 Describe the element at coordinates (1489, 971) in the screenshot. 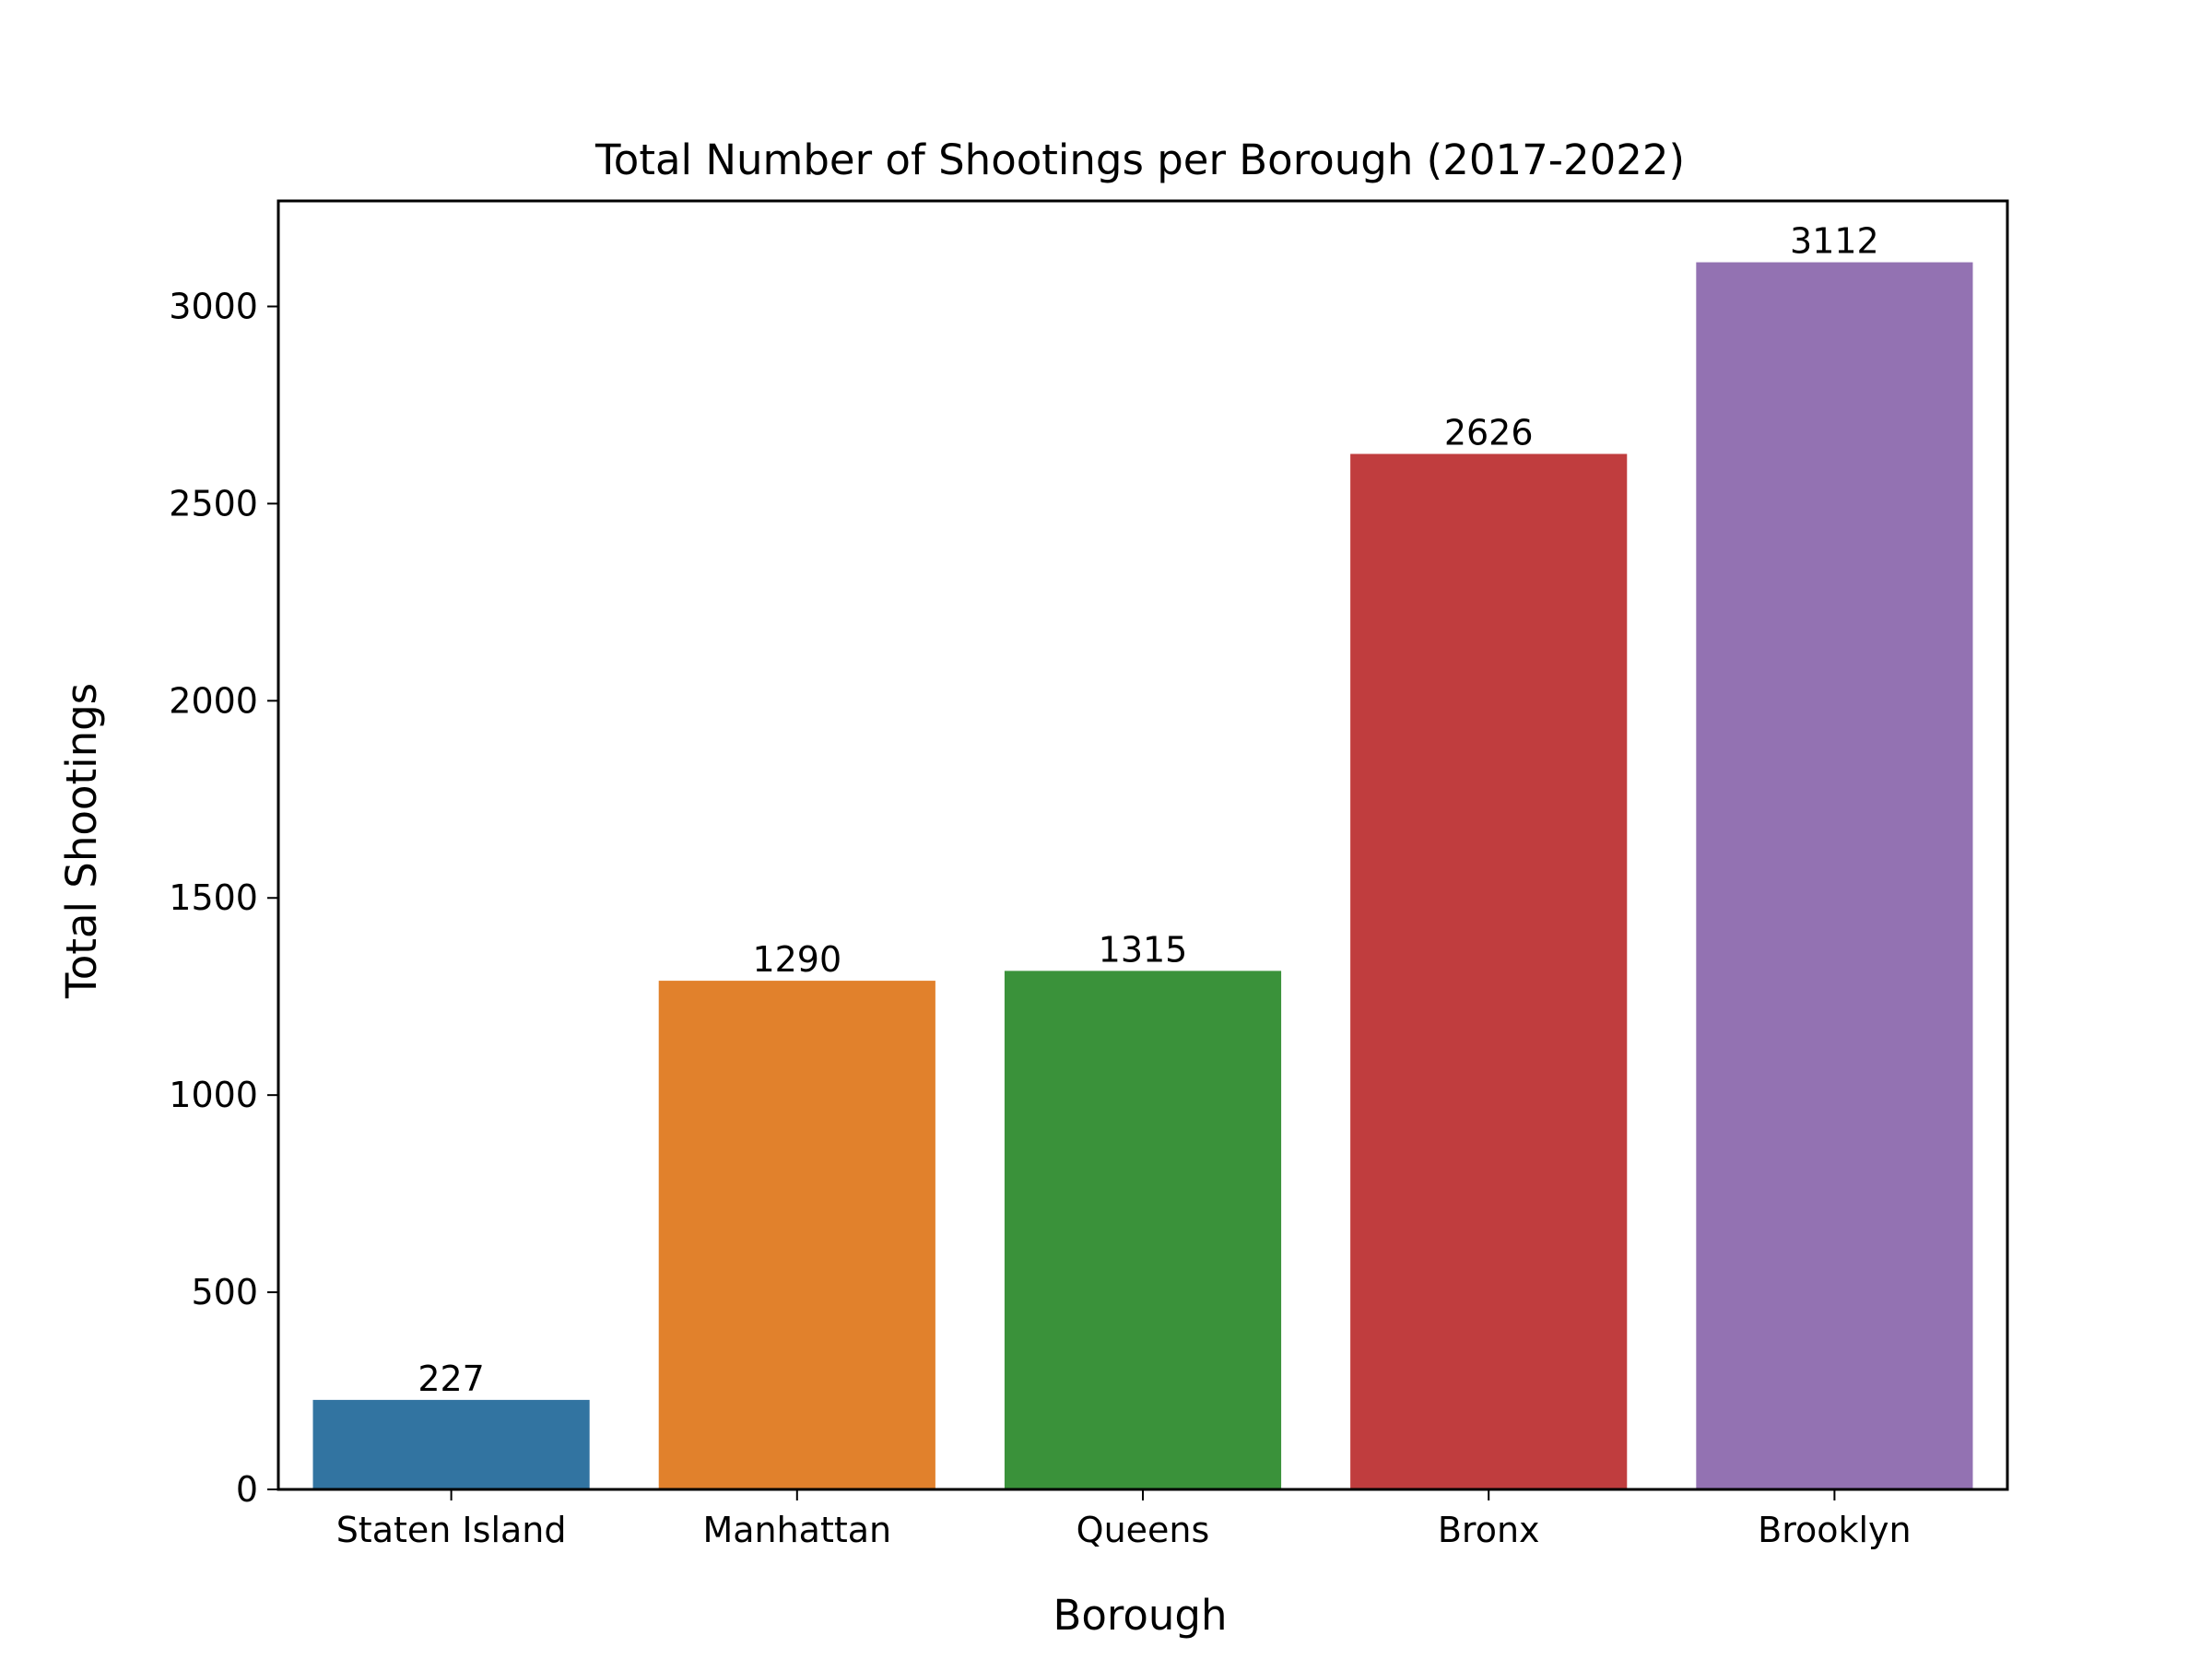

I see `bar-bronx` at that location.